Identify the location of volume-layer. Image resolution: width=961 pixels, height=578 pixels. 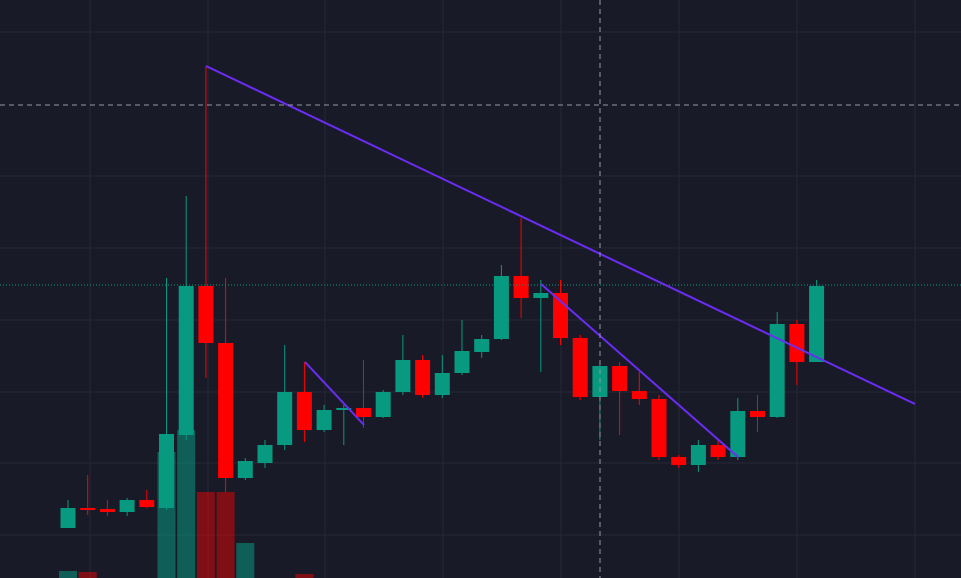
(186, 504).